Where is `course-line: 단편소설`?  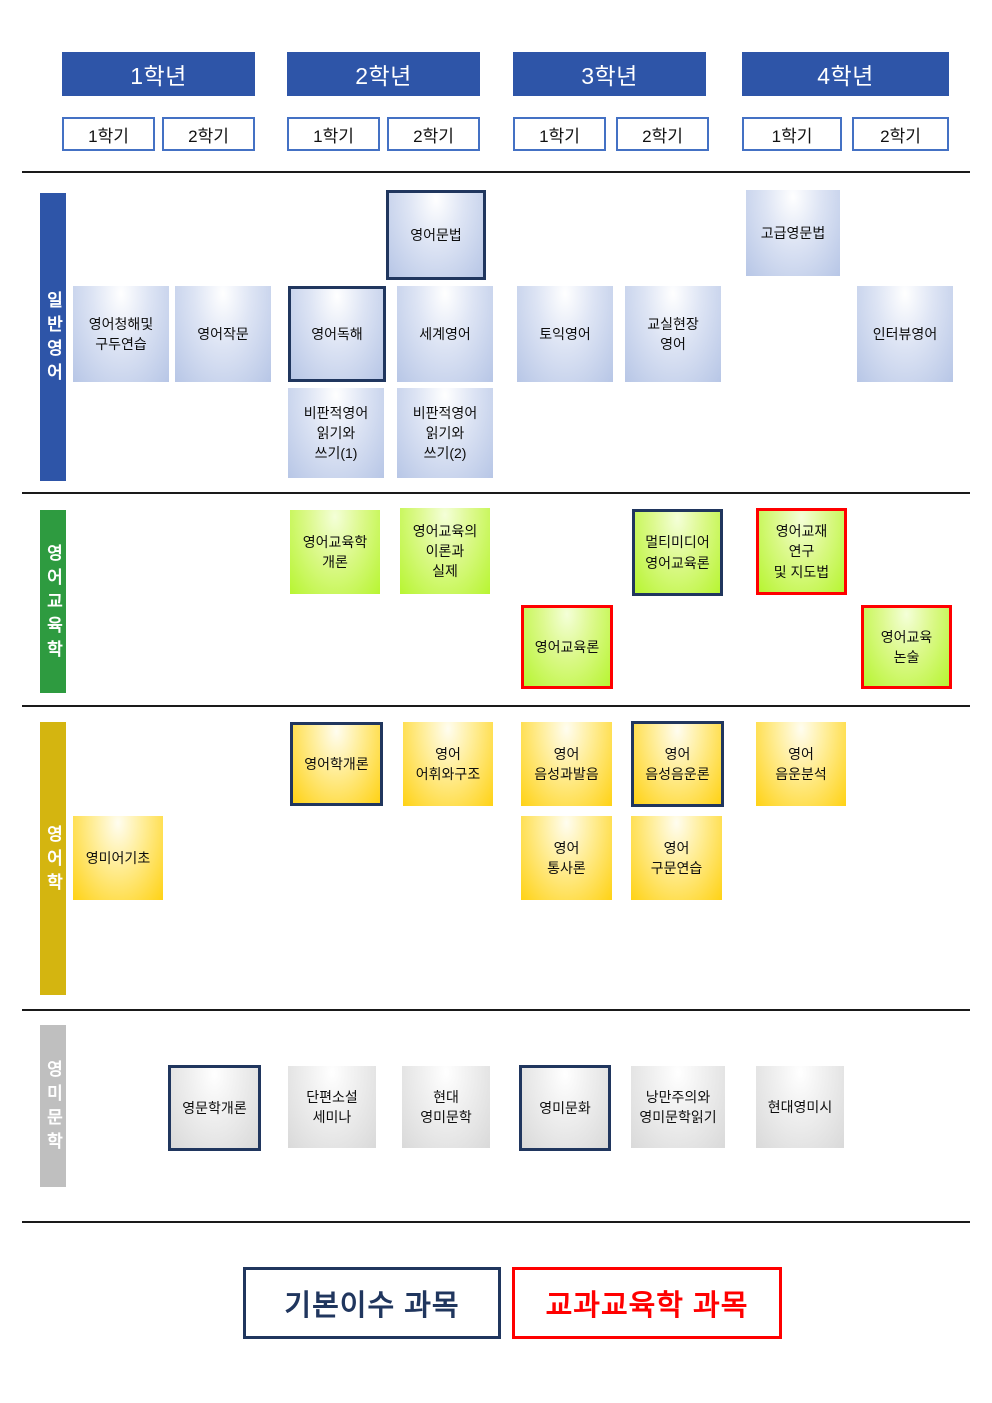 course-line: 단편소설 is located at coordinates (332, 1096).